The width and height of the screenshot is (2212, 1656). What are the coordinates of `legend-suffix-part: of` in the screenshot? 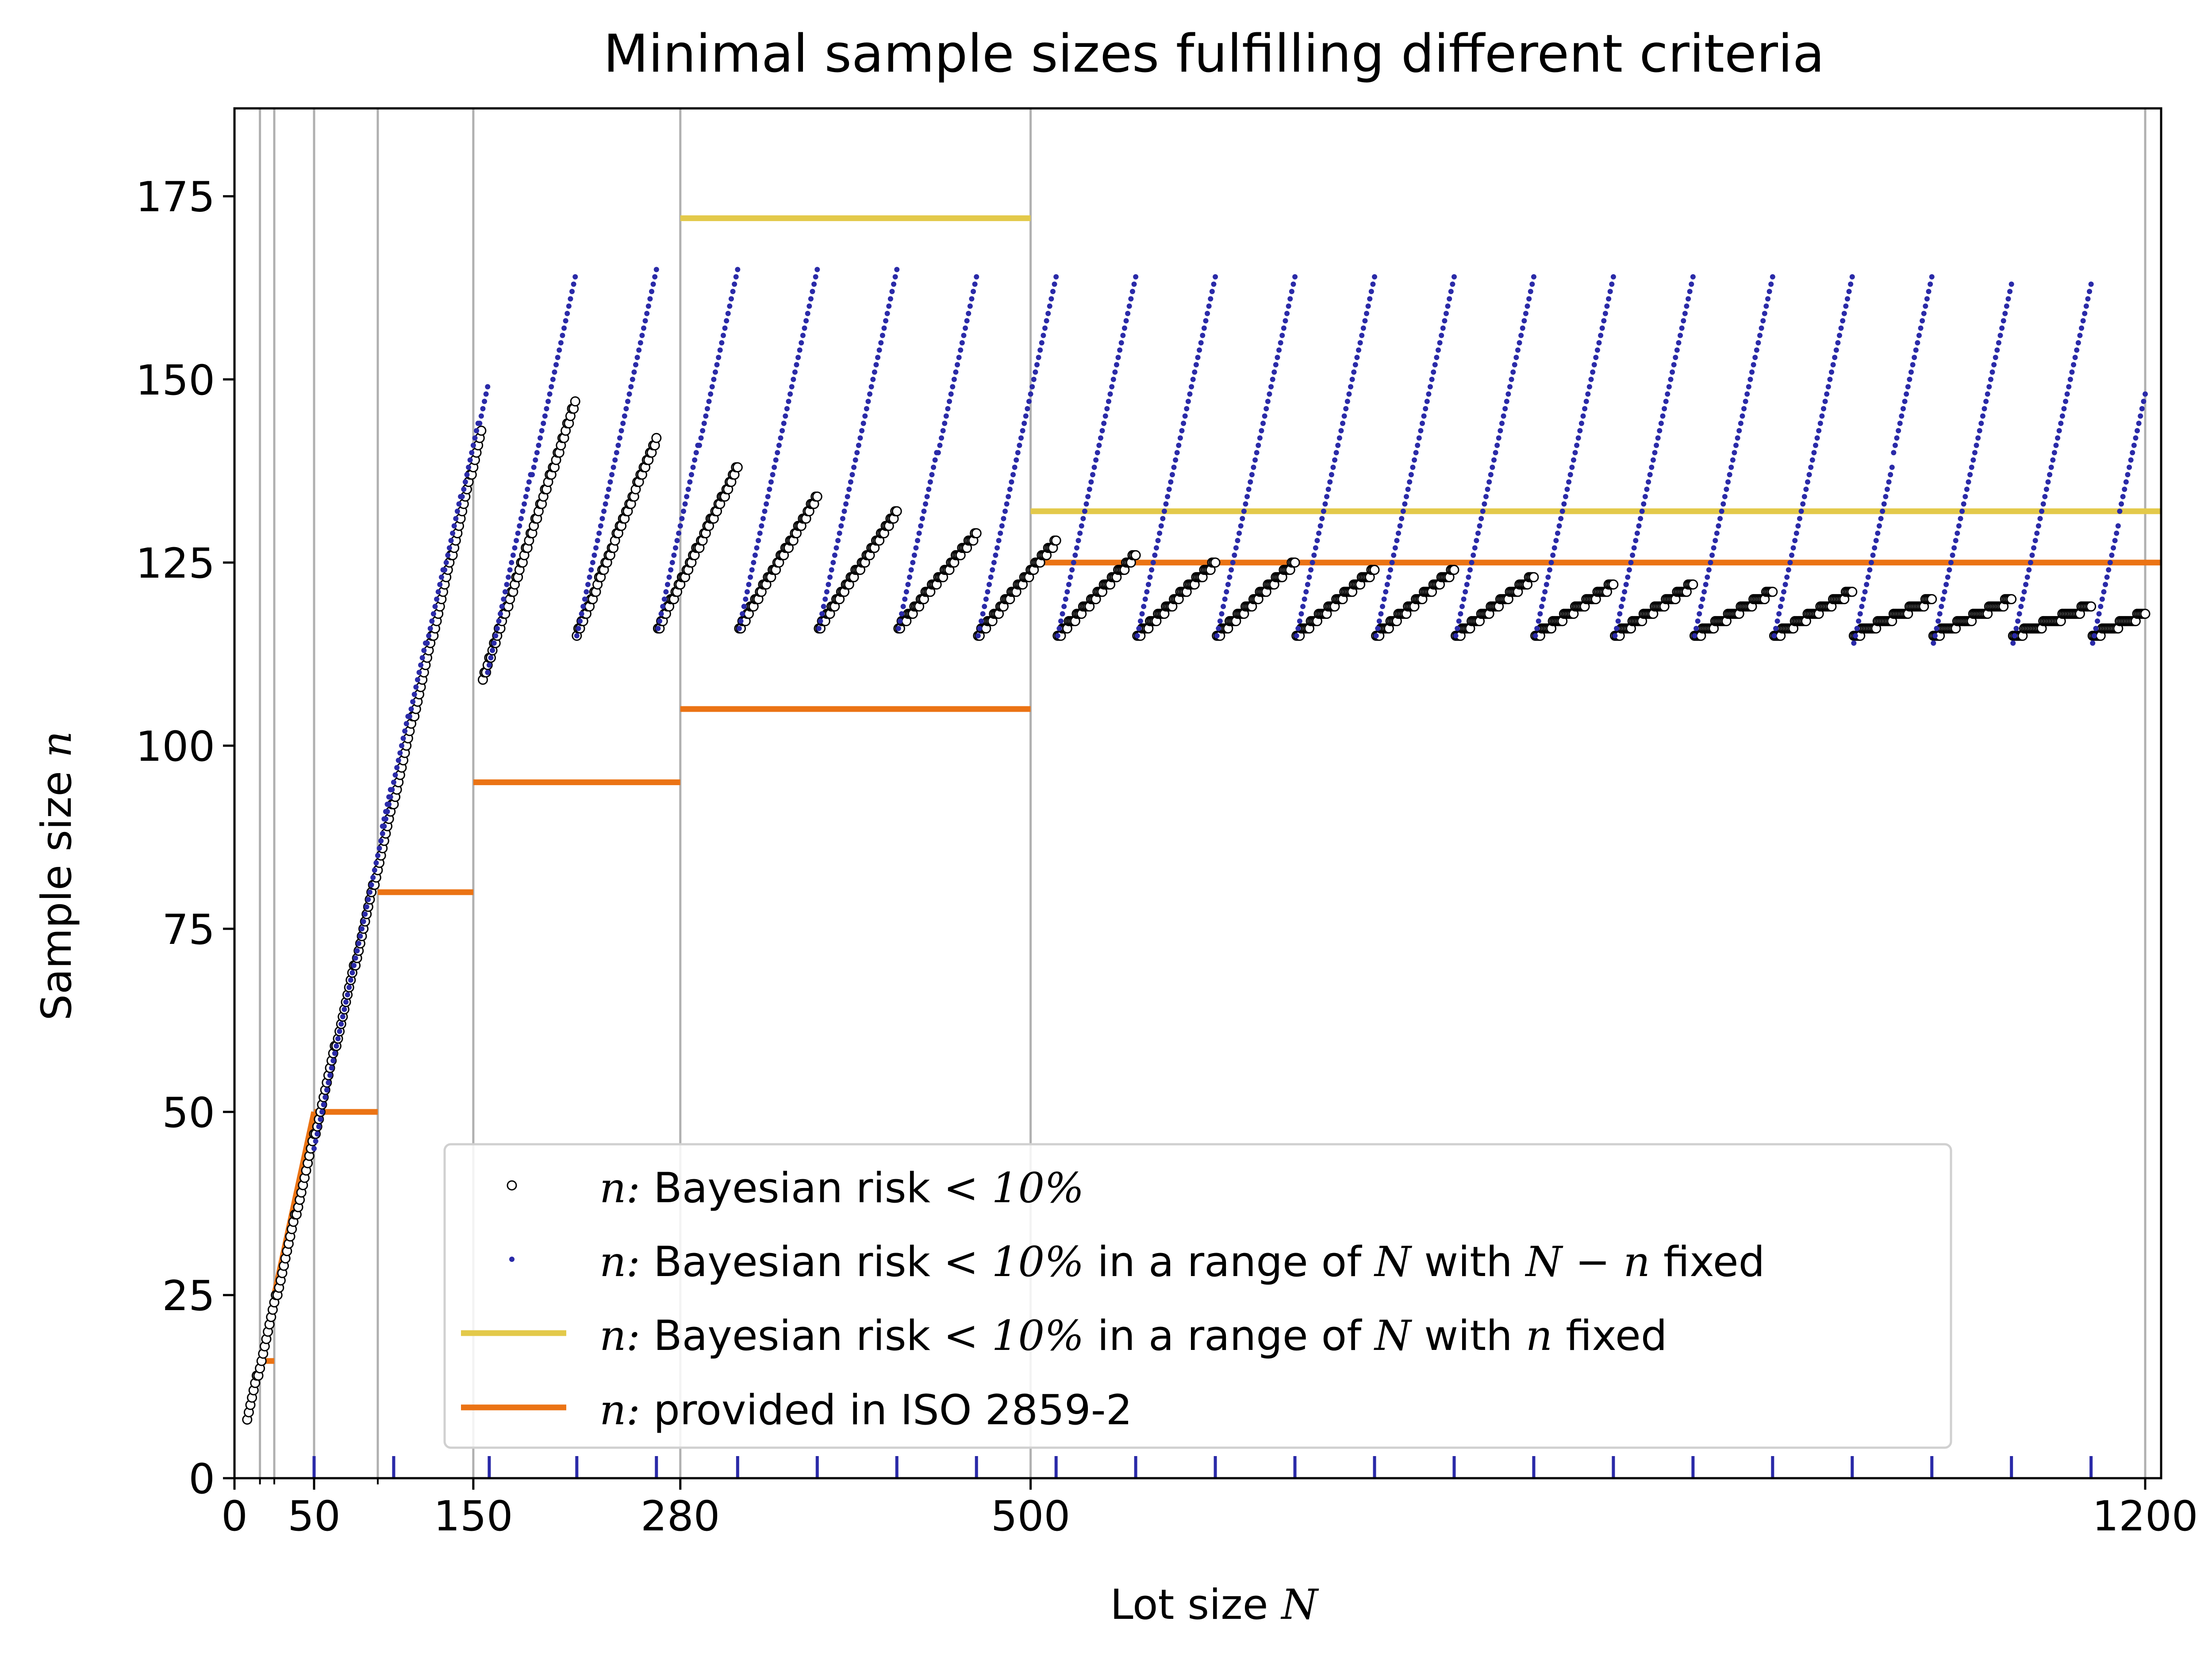 It's located at (1342, 1262).